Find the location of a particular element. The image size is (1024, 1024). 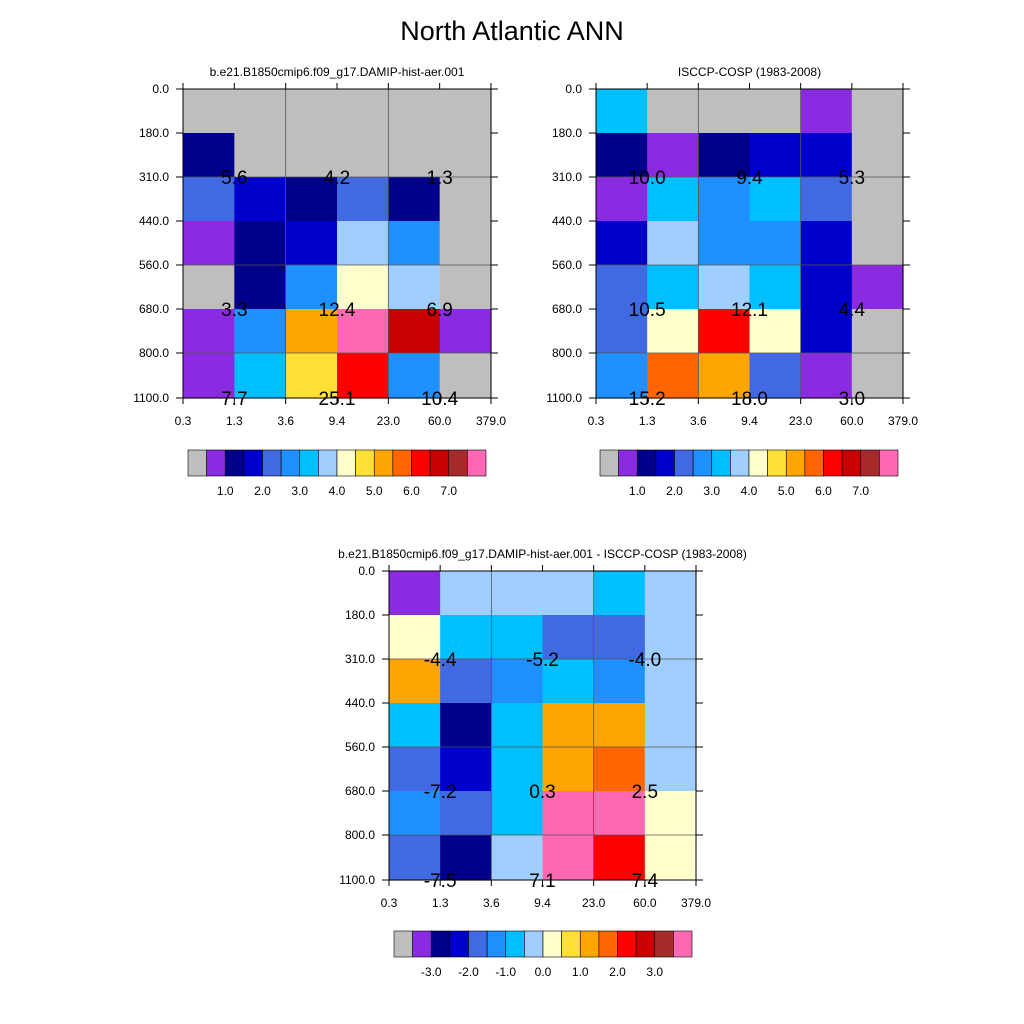

cell-value-label: 2.5 is located at coordinates (645, 792).